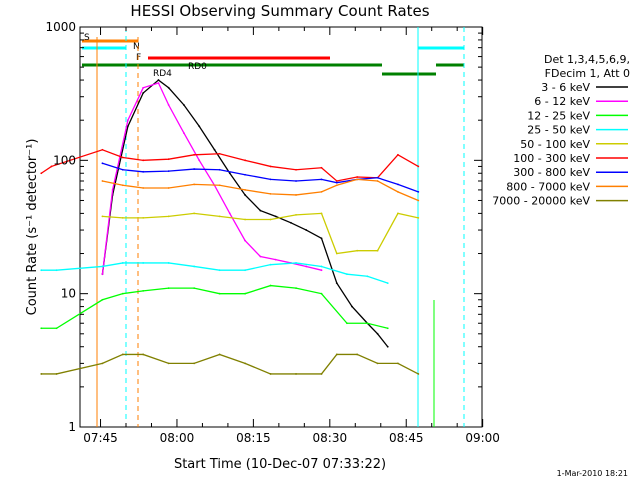  Describe the element at coordinates (482, 438) in the screenshot. I see `x-tick-label: 09:00` at that location.